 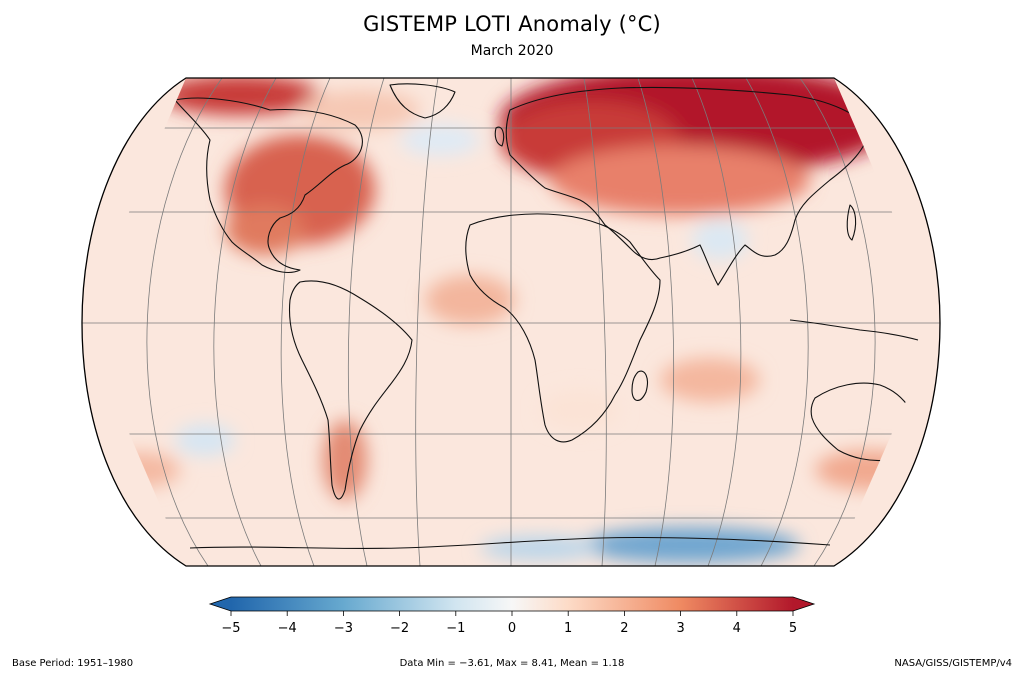 I want to click on eurasia-outline, so click(x=688, y=186).